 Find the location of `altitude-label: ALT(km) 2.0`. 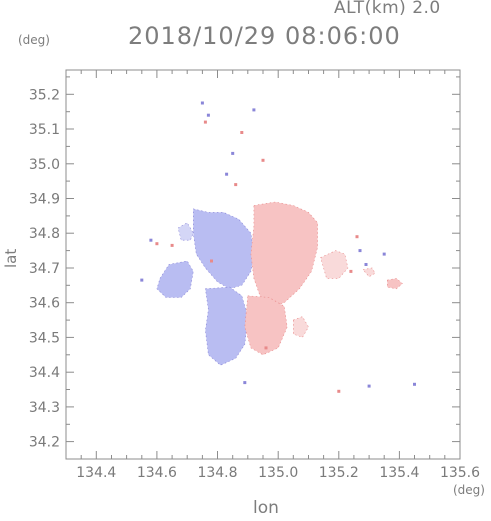

altitude-label: ALT(km) 2.0 is located at coordinates (387, 9).